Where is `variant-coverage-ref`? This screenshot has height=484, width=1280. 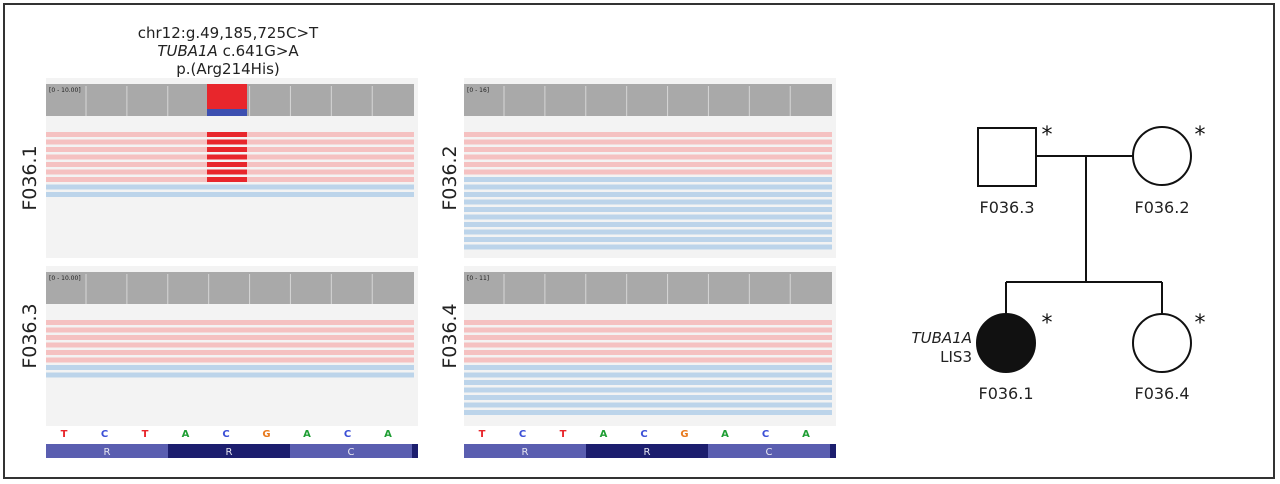 variant-coverage-ref is located at coordinates (227, 97).